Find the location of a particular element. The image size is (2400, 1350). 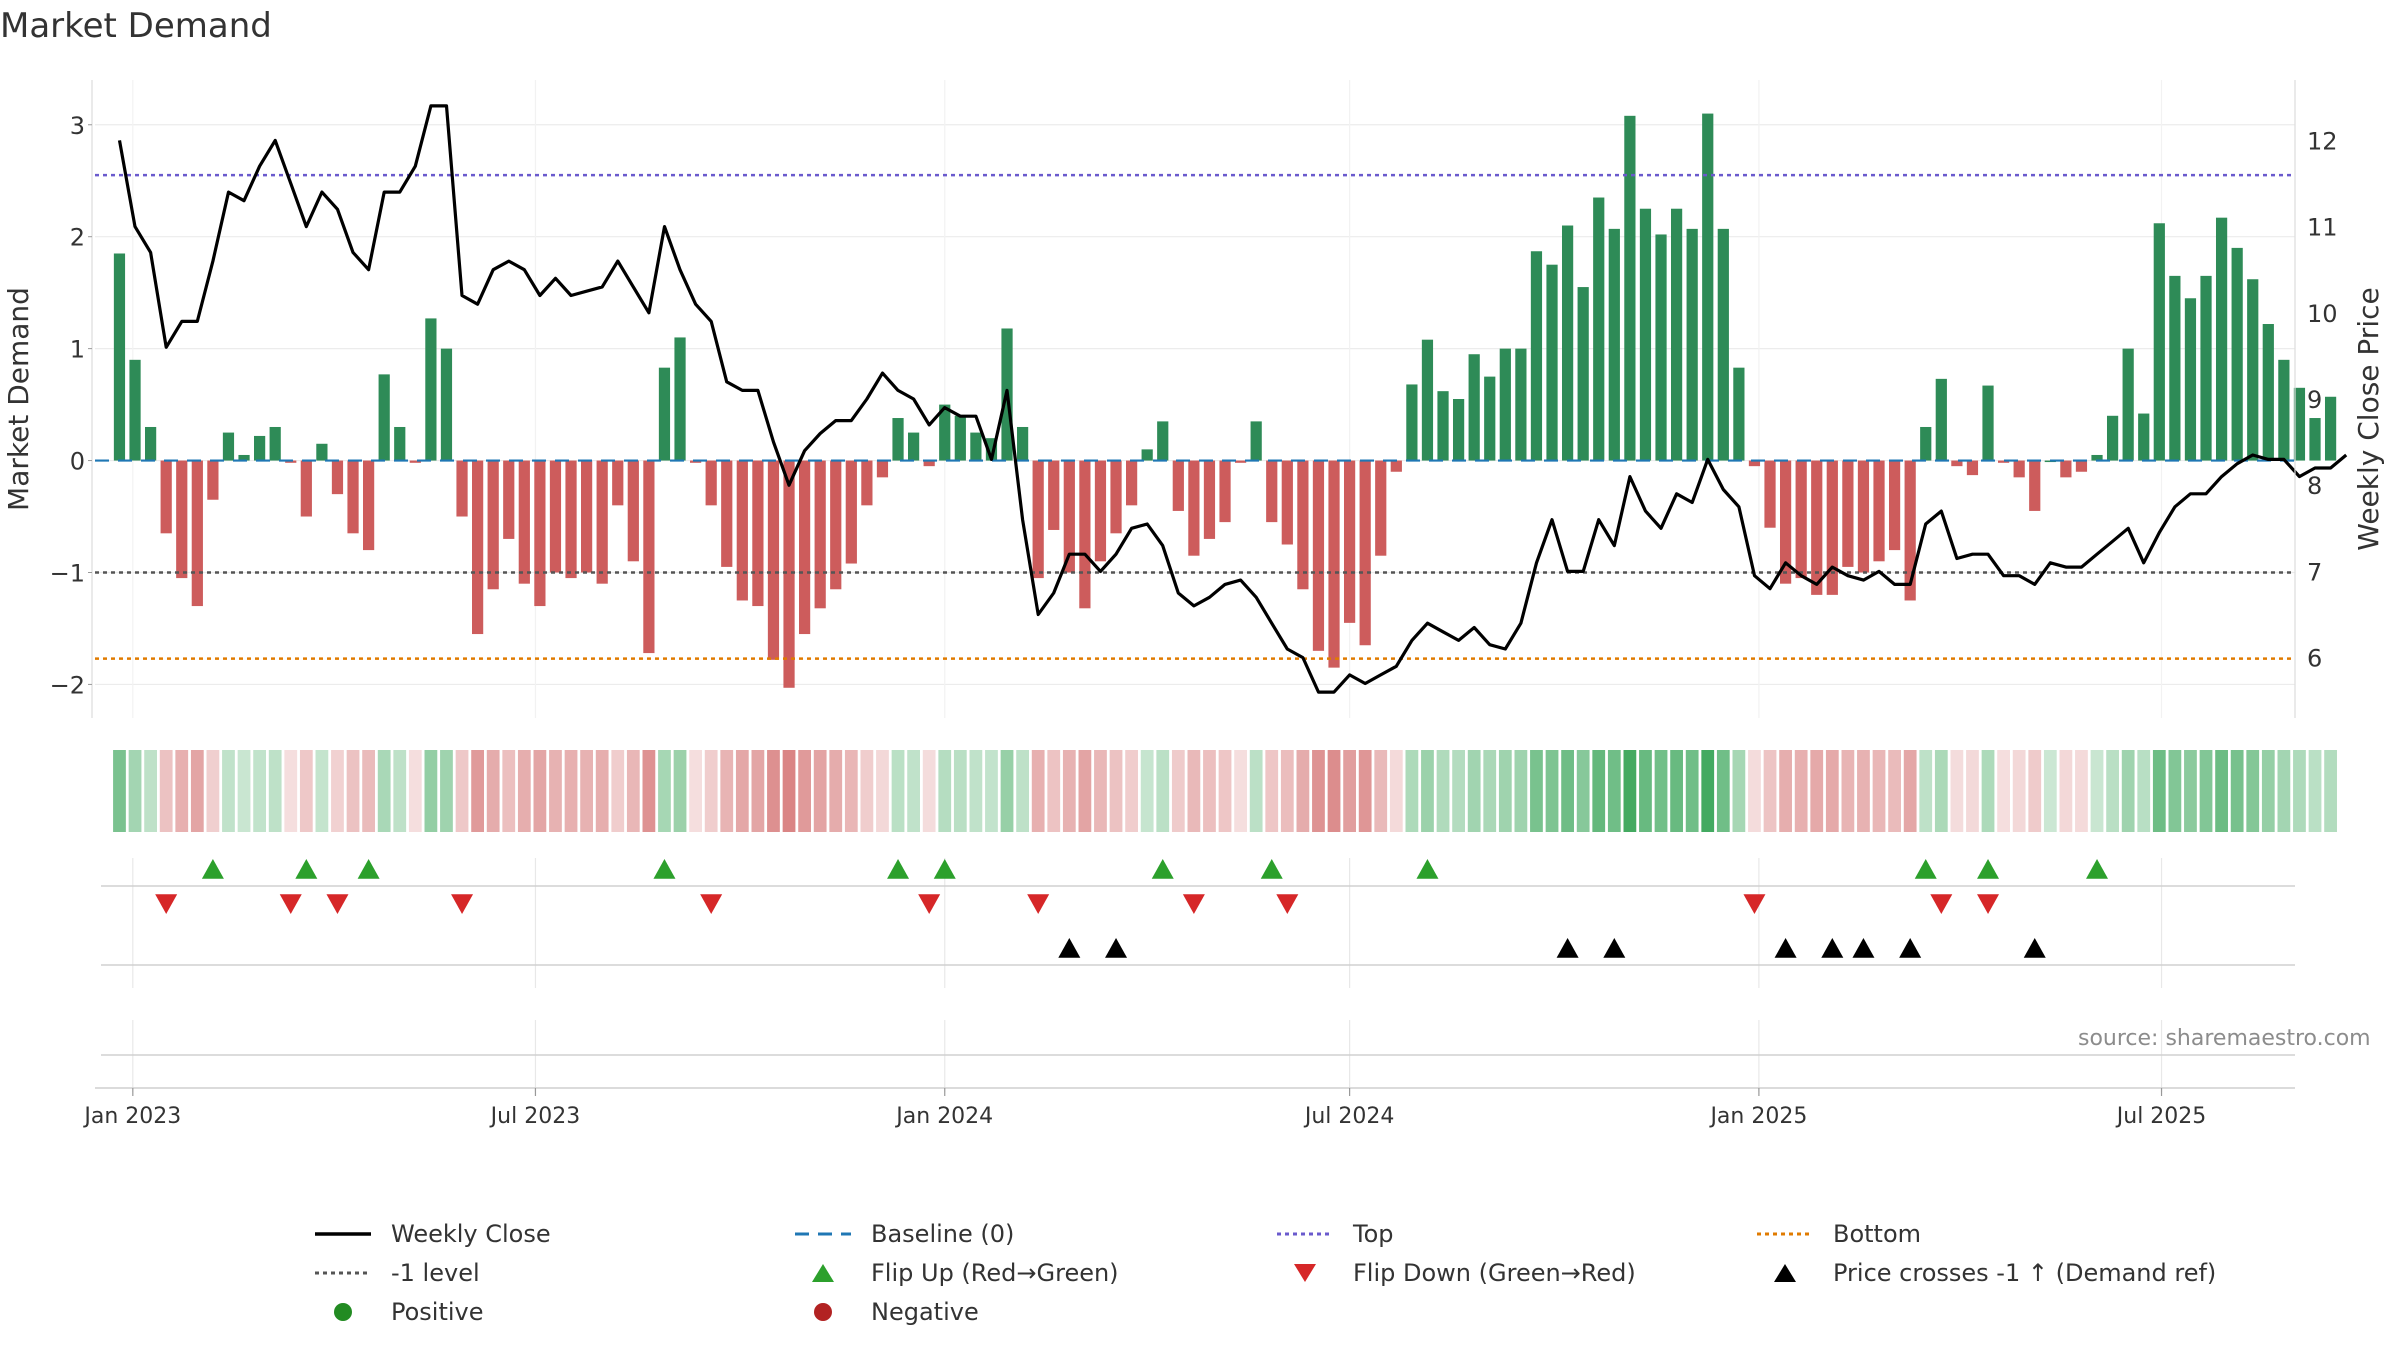

legend-weekly-close: Weekly Close is located at coordinates (432, 1234).